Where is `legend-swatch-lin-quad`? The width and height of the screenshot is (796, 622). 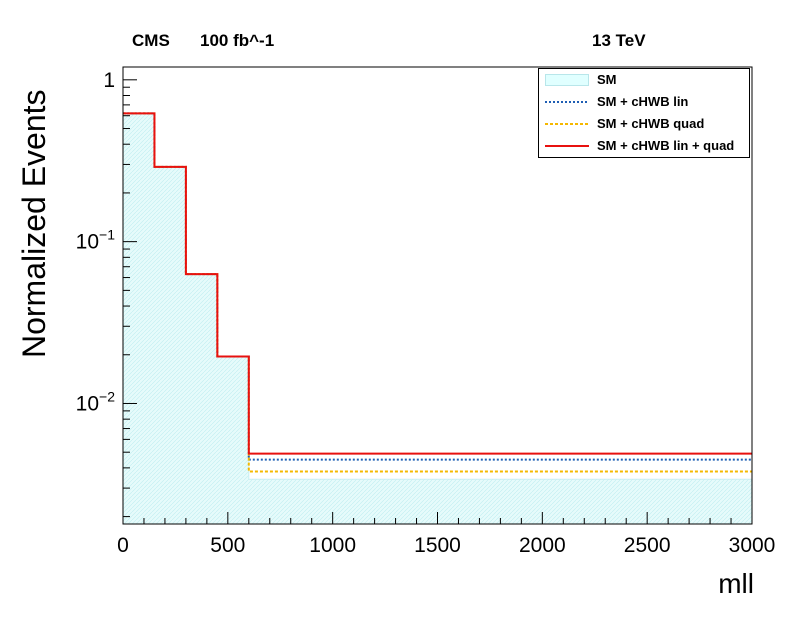
legend-swatch-lin-quad is located at coordinates (567, 146).